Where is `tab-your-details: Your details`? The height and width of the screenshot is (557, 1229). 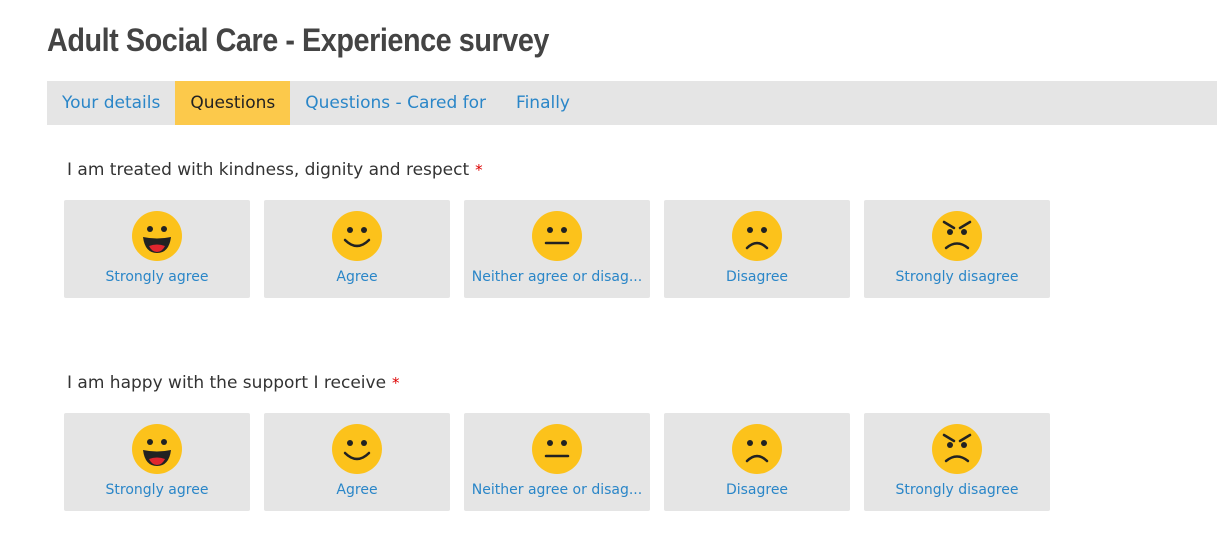 tab-your-details: Your details is located at coordinates (111, 103).